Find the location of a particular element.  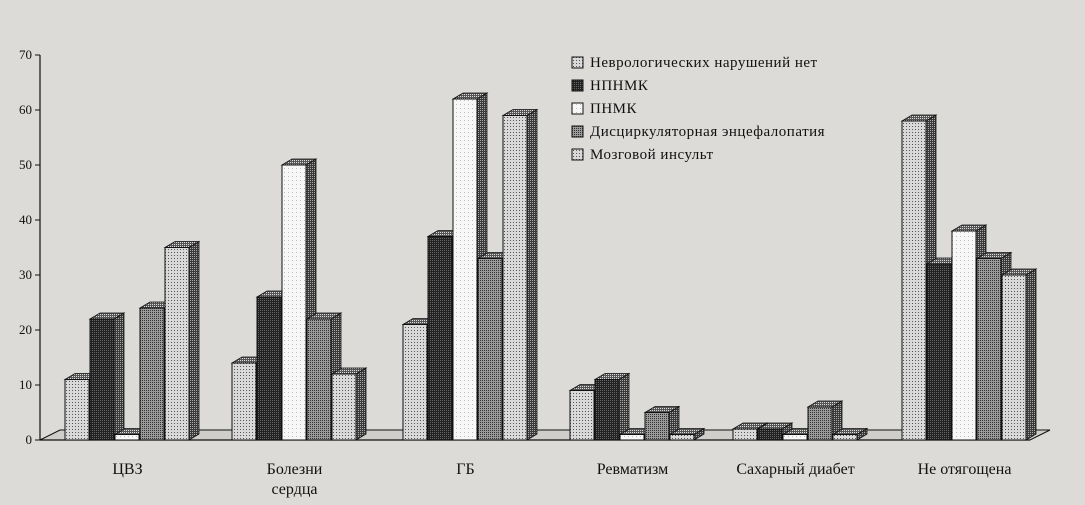

legend-label: НПНМК is located at coordinates (619, 86).